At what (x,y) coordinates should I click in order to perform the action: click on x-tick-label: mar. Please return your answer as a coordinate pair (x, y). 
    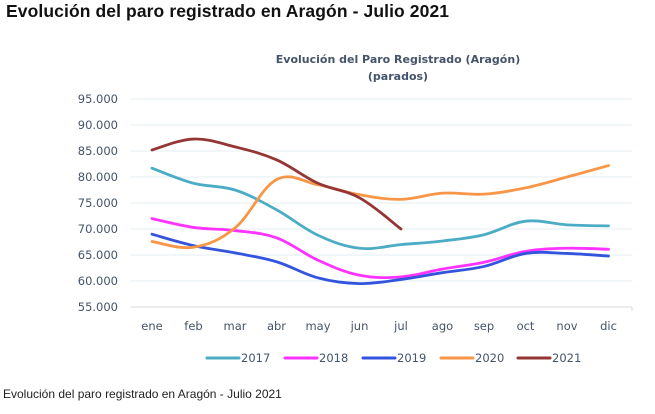
    Looking at the image, I should click on (235, 326).